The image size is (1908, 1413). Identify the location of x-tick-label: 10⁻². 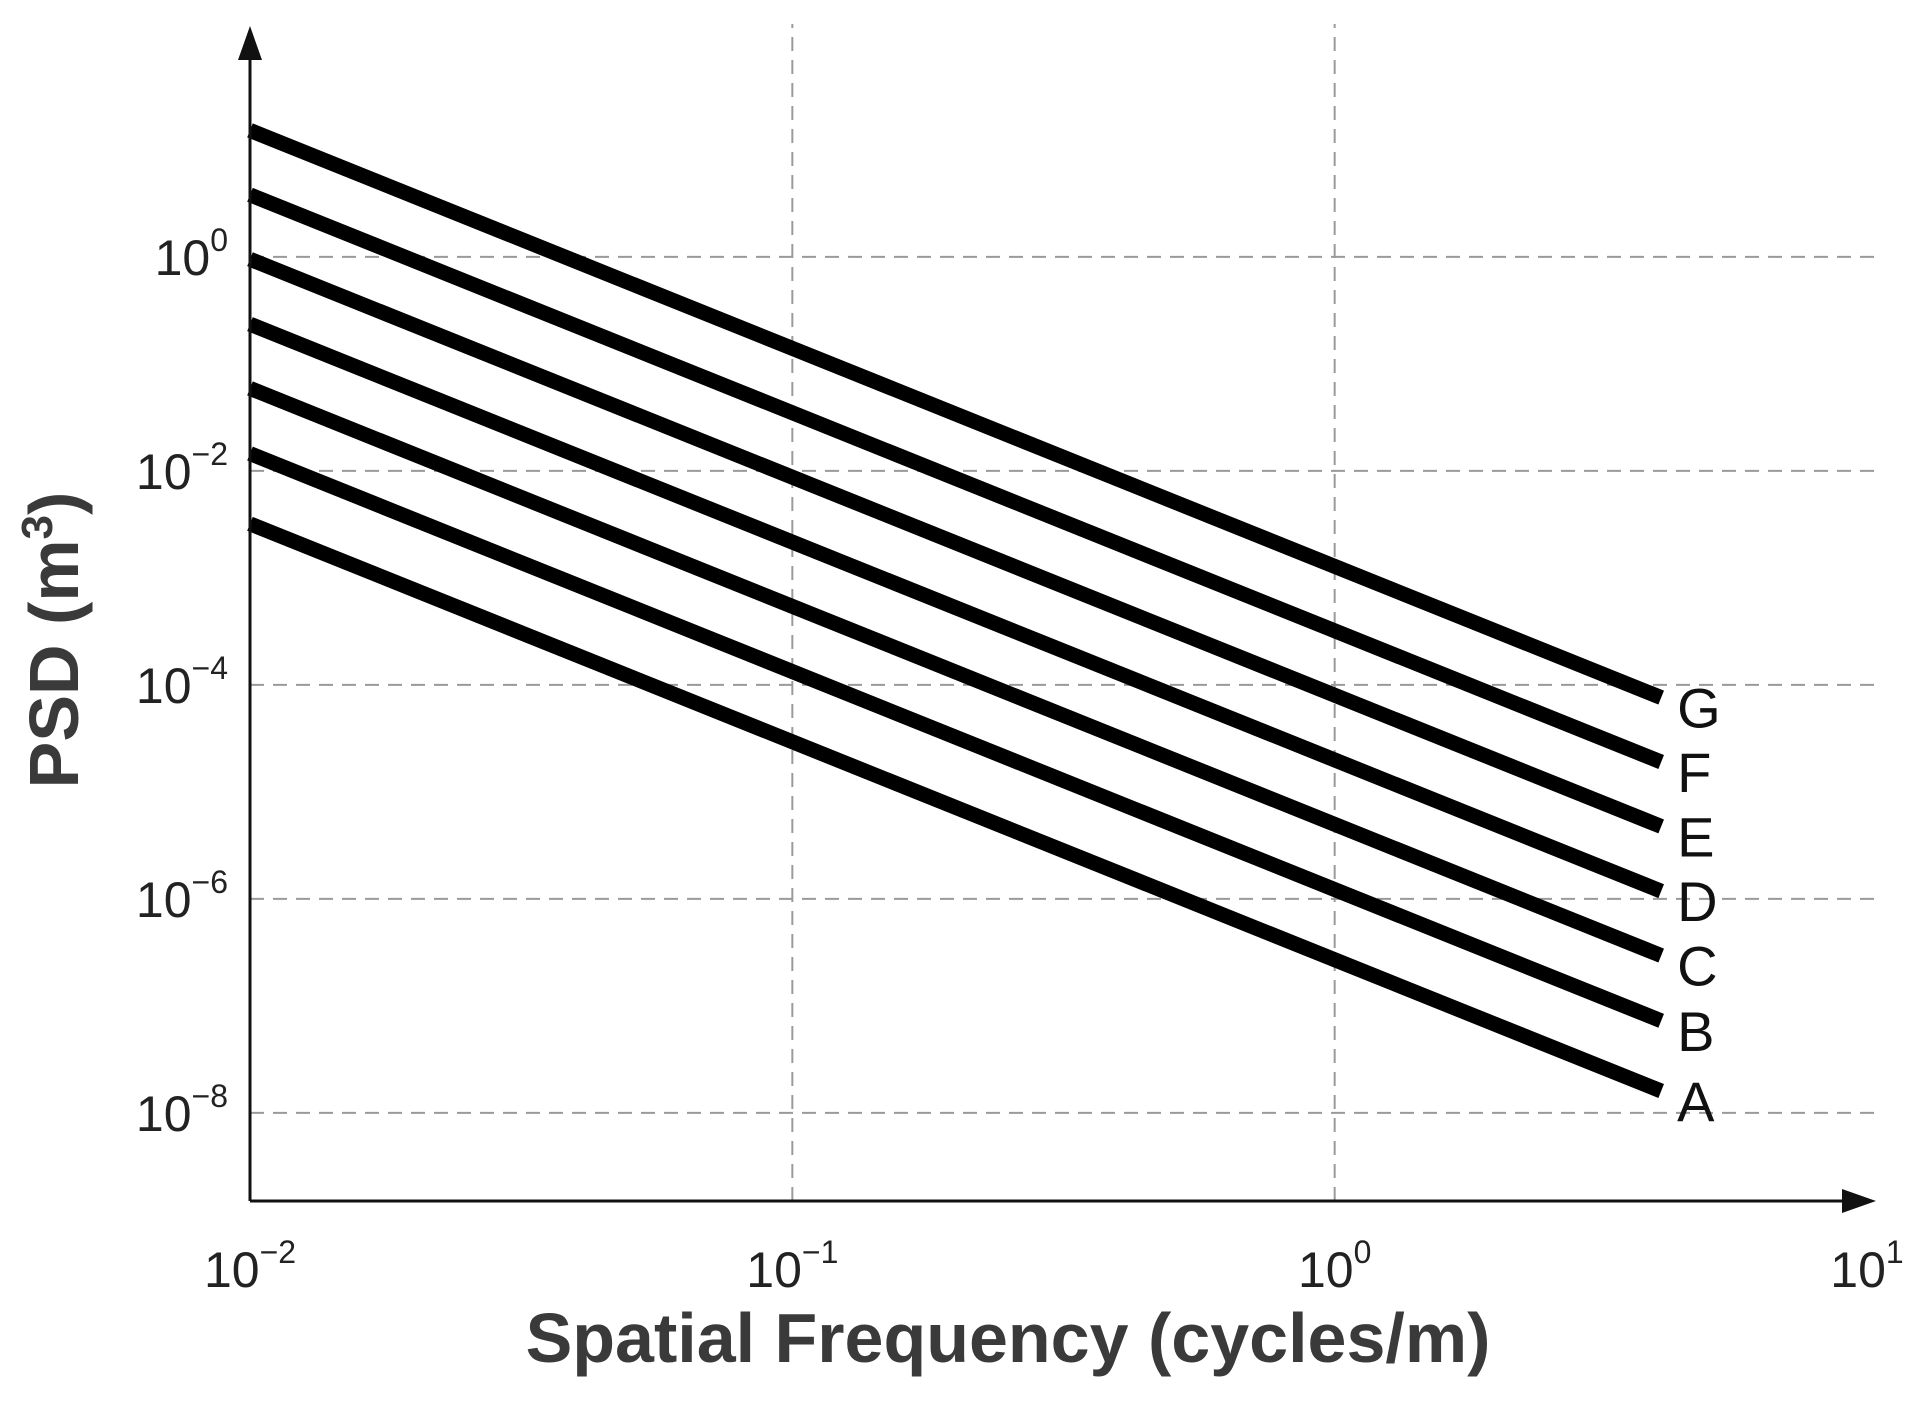
(250, 1266).